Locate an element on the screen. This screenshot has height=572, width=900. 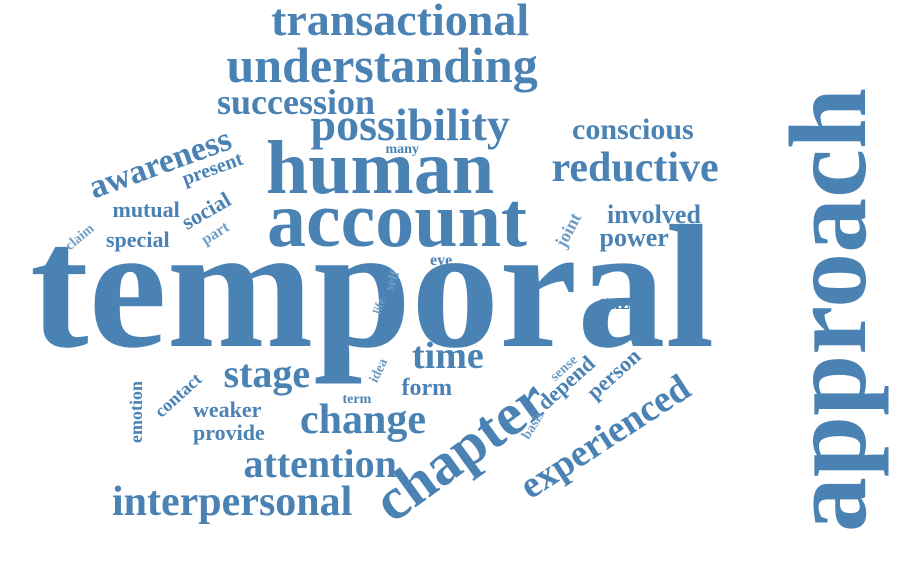
word-attention: attention is located at coordinates (320, 463).